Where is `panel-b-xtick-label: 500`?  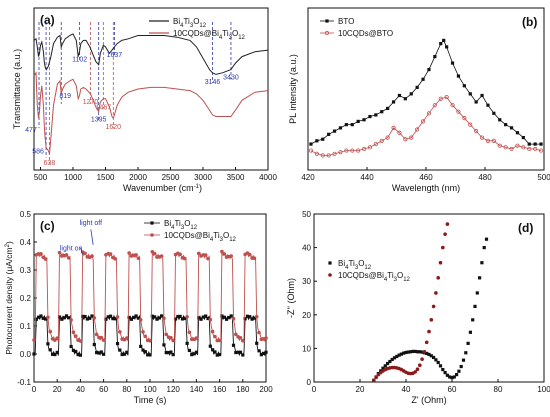 panel-b-xtick-label: 500 is located at coordinates (543, 177).